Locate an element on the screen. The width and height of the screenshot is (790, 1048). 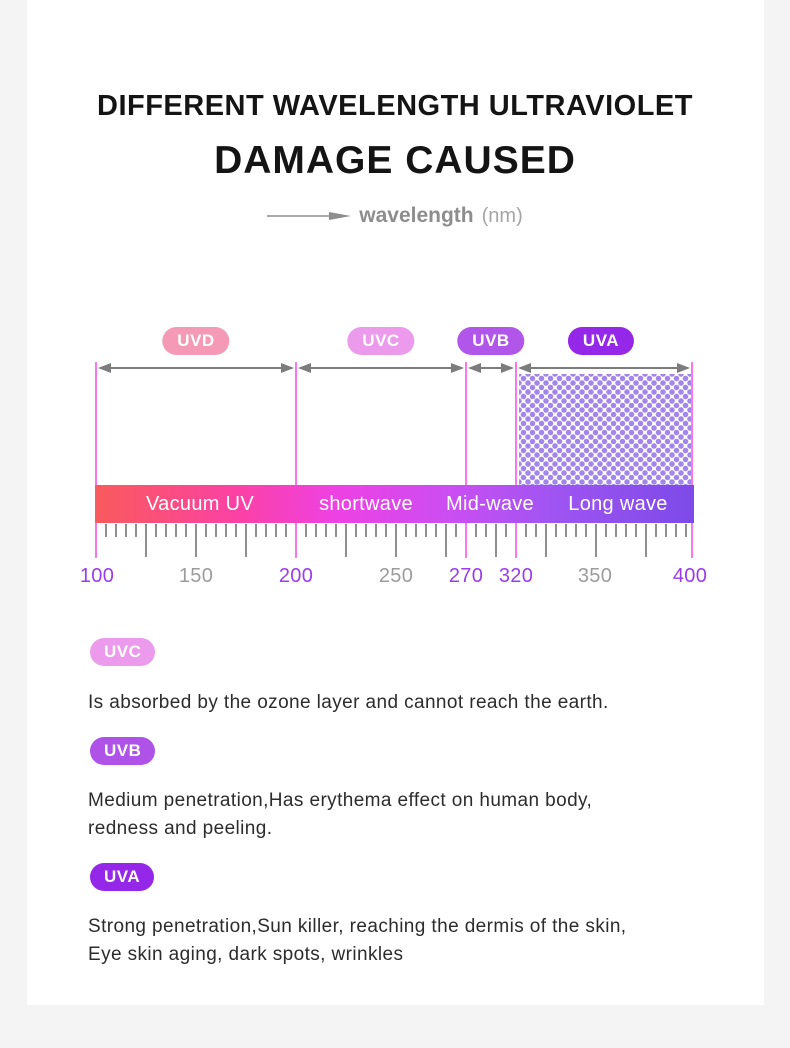
scale-label-400: 400 is located at coordinates (690, 576).